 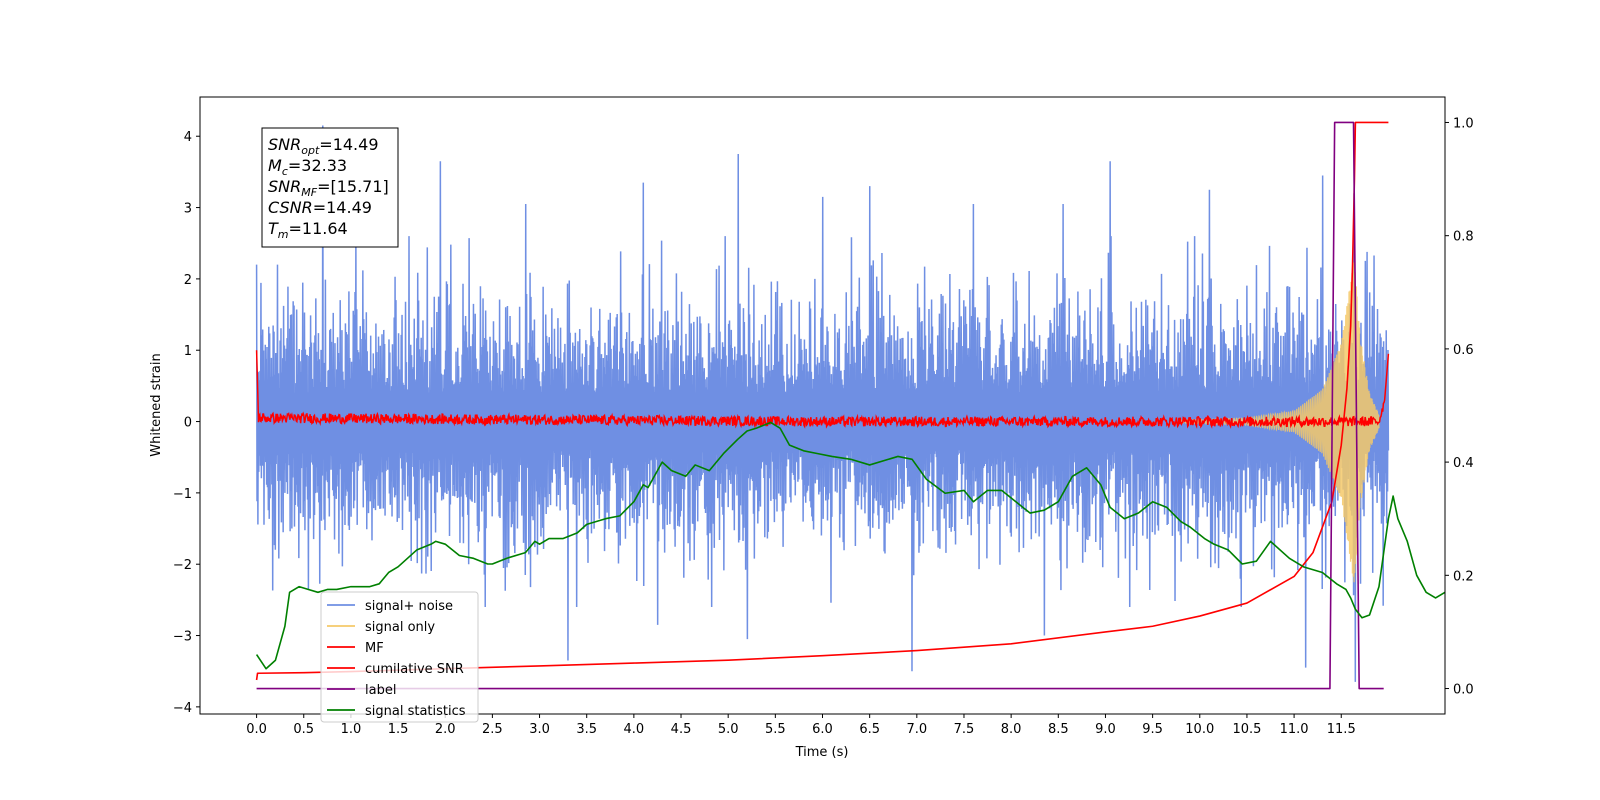 What do you see at coordinates (400, 627) in the screenshot?
I see `legend-label: signal only` at bounding box center [400, 627].